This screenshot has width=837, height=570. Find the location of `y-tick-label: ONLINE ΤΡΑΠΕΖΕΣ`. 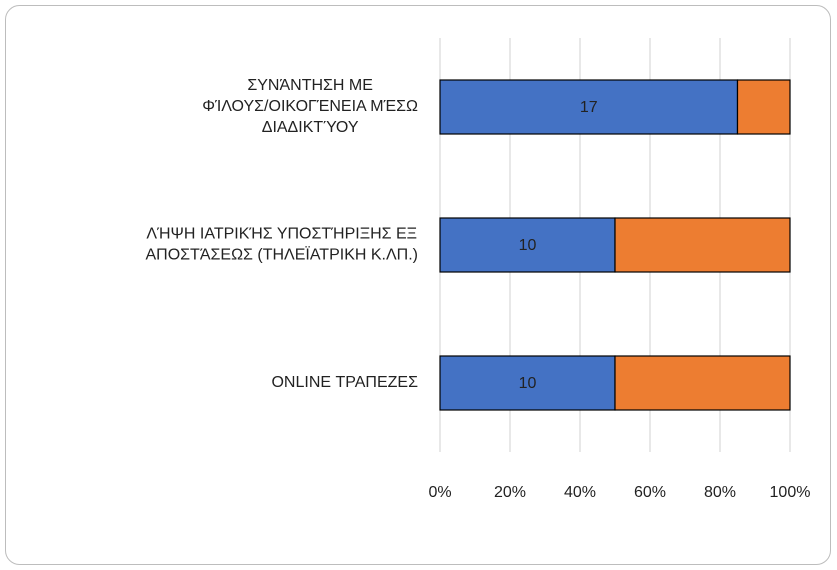

y-tick-label: ONLINE ΤΡΑΠΕΖΕΣ is located at coordinates (344, 382).